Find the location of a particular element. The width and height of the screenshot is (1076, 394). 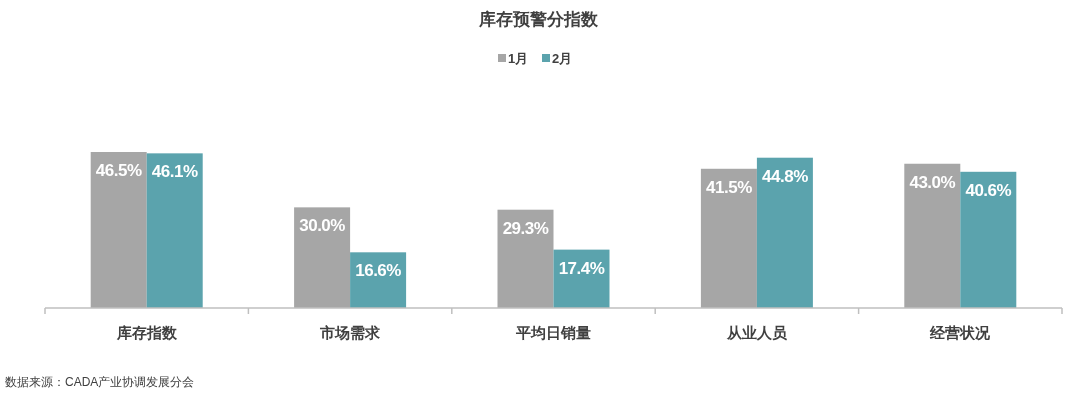

x-tick-label: 市场需求 is located at coordinates (350, 332).